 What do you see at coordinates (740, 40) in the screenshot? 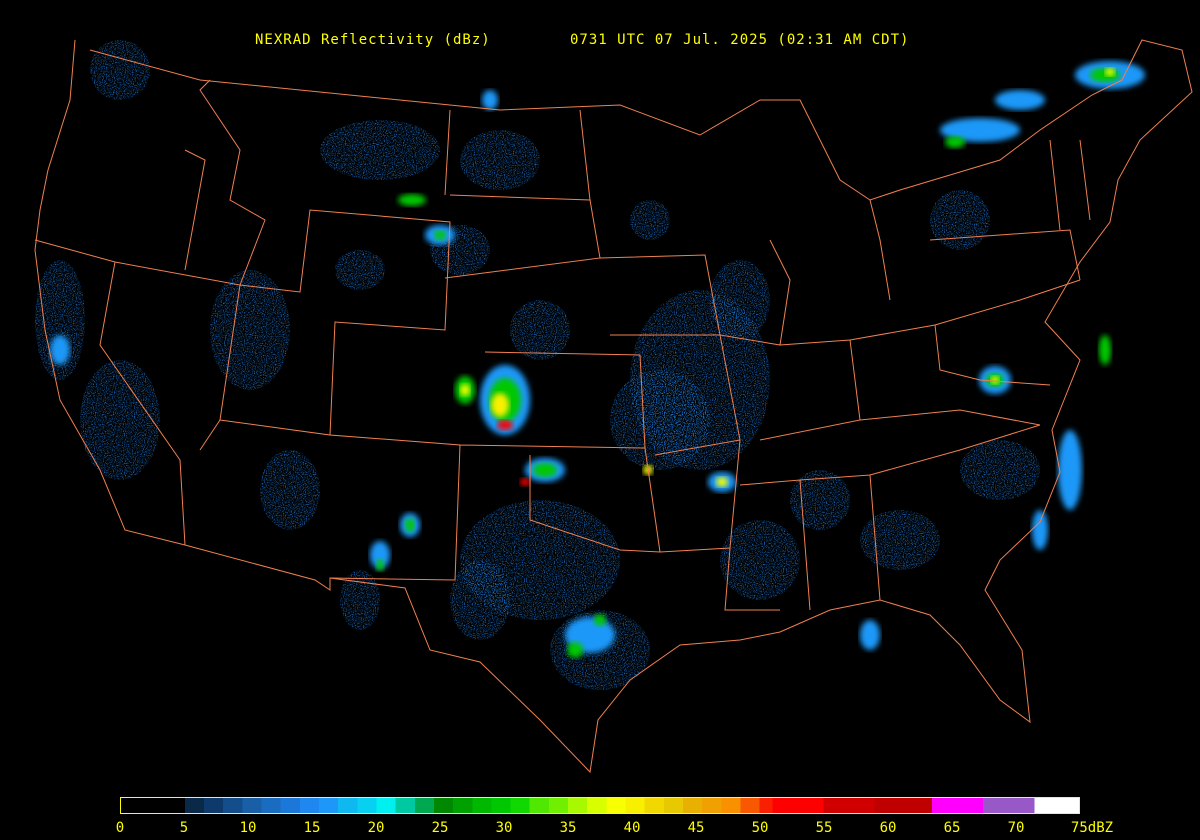
I see `timestamp: 0731 UTC 07 Jul. 2025 (02:31 AM CDT)` at bounding box center [740, 40].